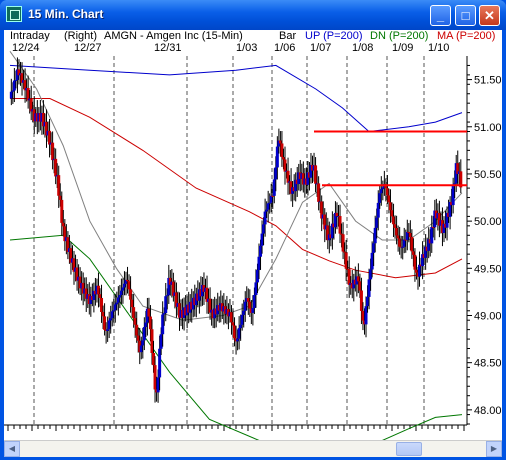 This screenshot has height=460, width=506. Describe the element at coordinates (12, 449) in the screenshot. I see `scroll-left-arrow-icon: ◀` at that location.